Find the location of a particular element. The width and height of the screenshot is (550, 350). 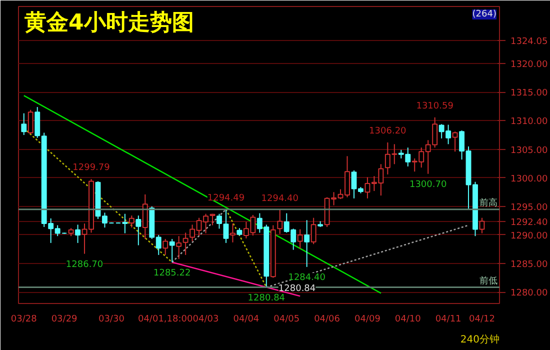

annotation: 1300.70 is located at coordinates (428, 185).